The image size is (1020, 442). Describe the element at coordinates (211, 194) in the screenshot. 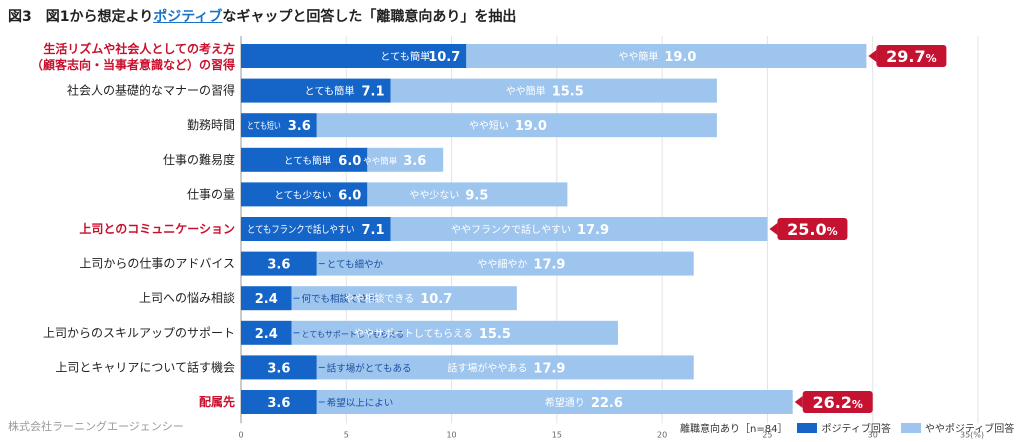

I see `category-label: 仕事の量` at that location.